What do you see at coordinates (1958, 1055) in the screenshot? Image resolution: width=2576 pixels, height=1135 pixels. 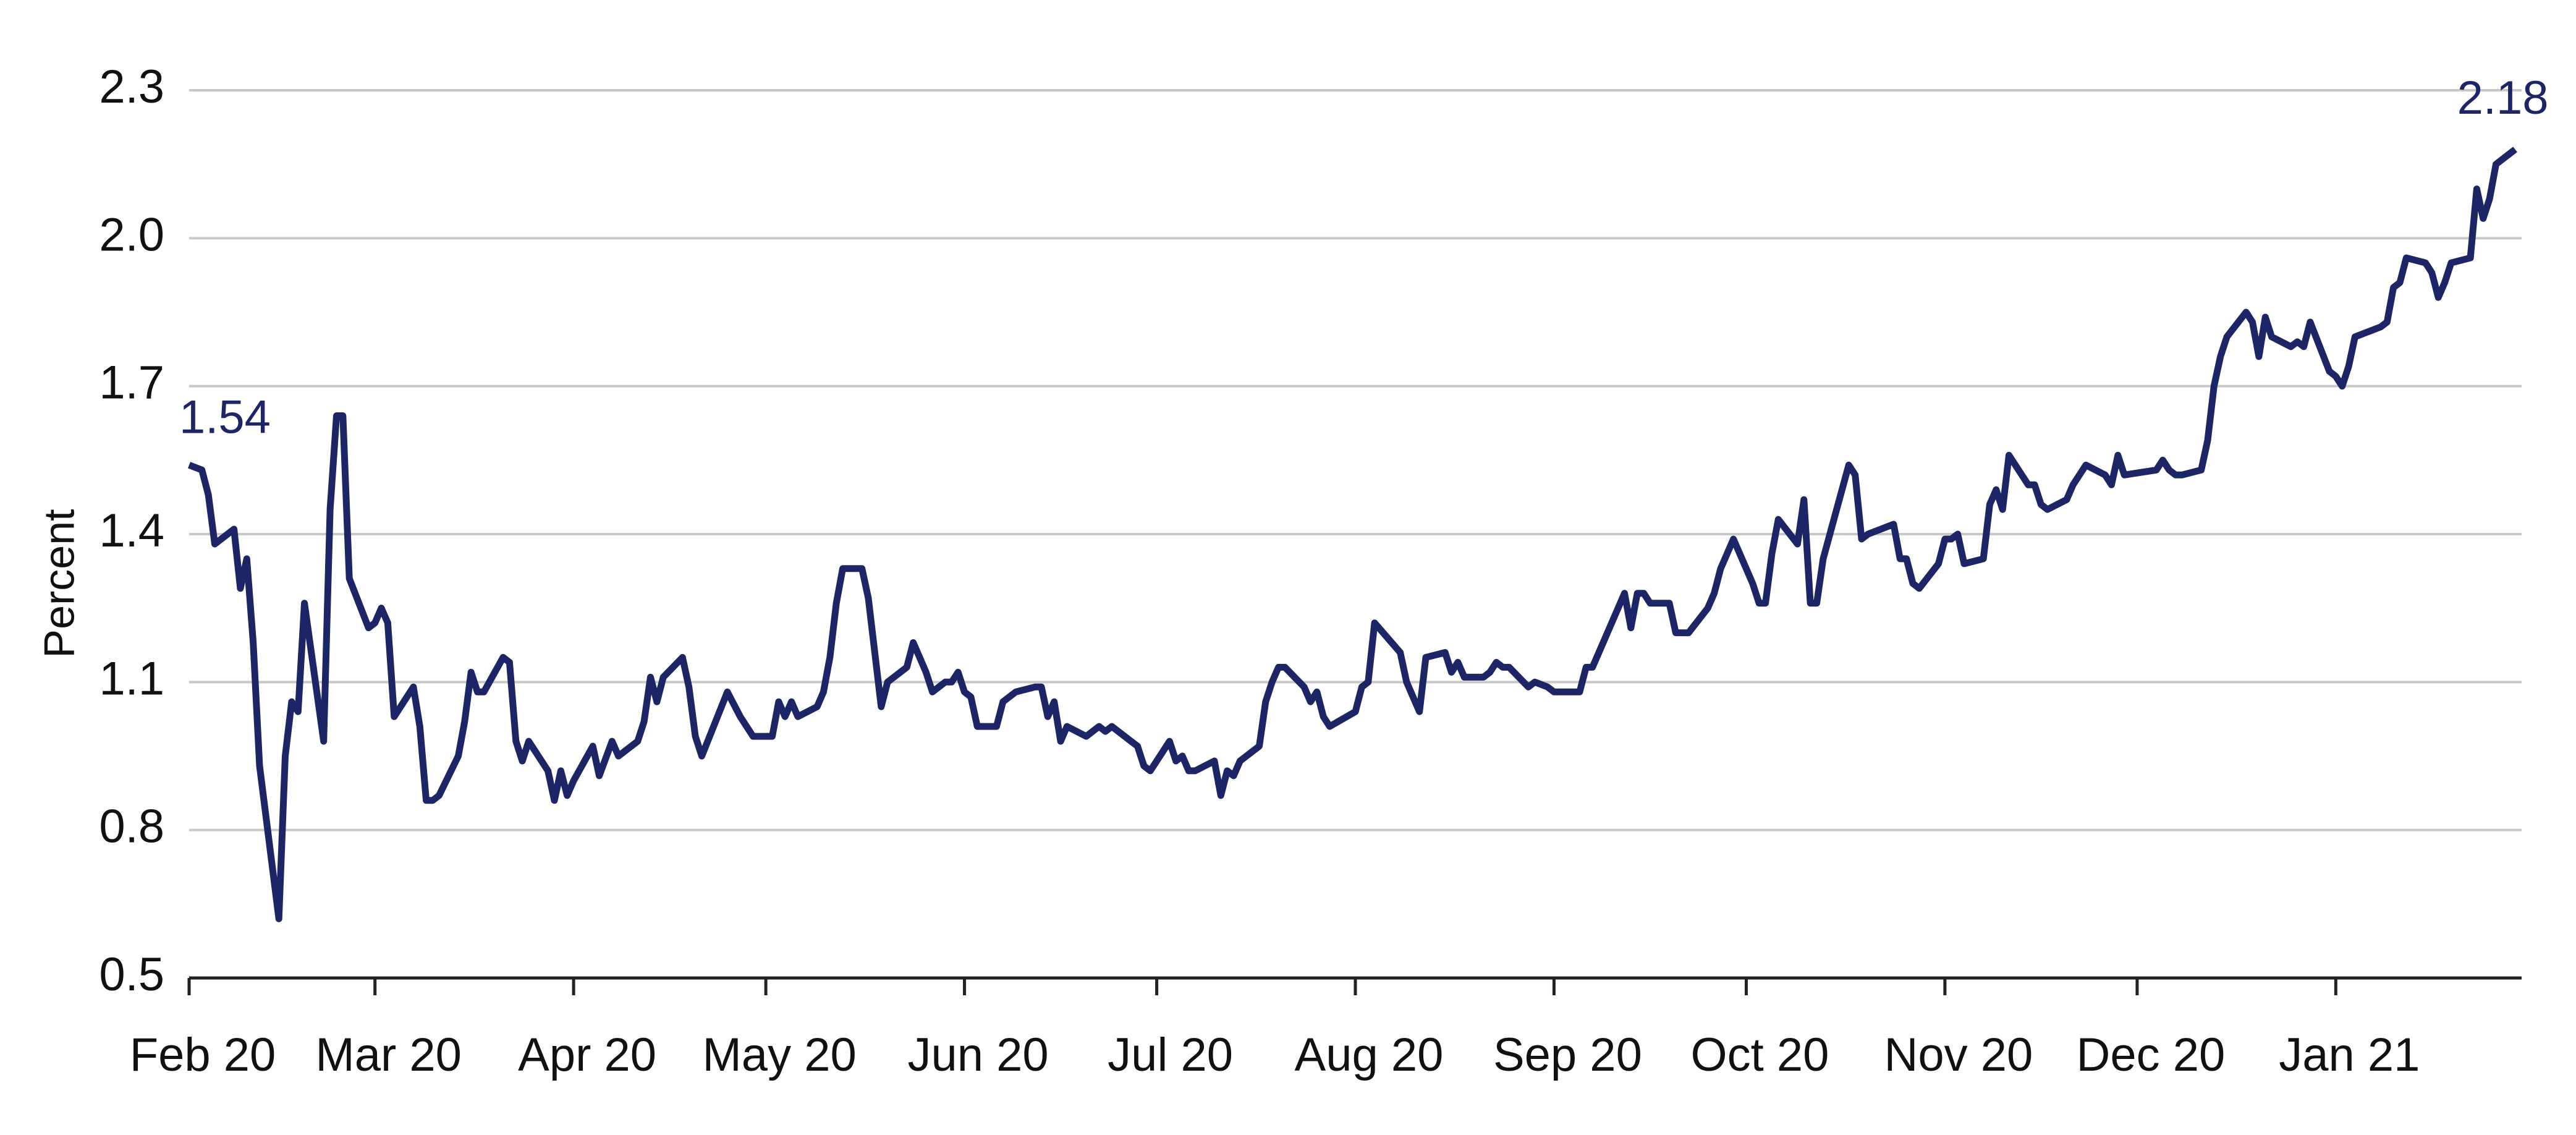 I see `x-tick-label: Nov 20` at bounding box center [1958, 1055].